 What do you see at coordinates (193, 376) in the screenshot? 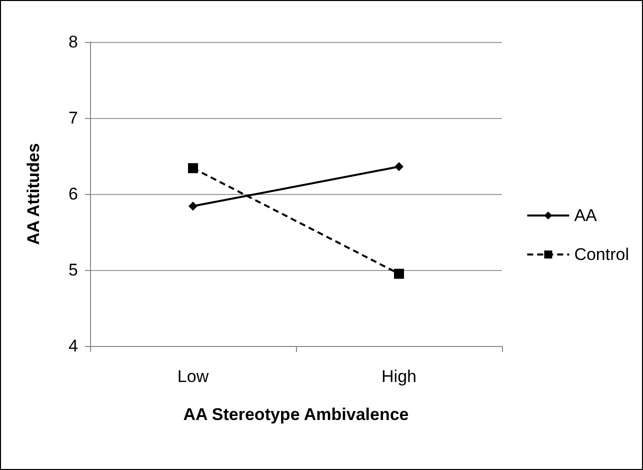
I see `x-tick-label: Low` at bounding box center [193, 376].